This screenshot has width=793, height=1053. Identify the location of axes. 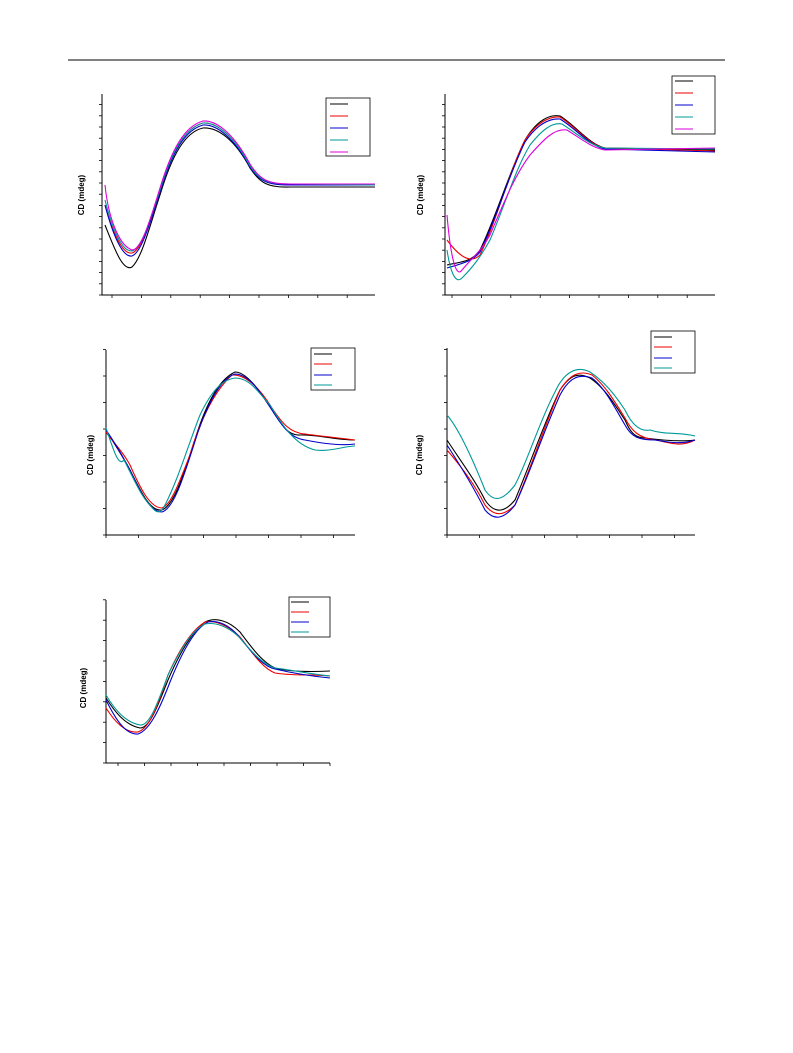
(570, 442).